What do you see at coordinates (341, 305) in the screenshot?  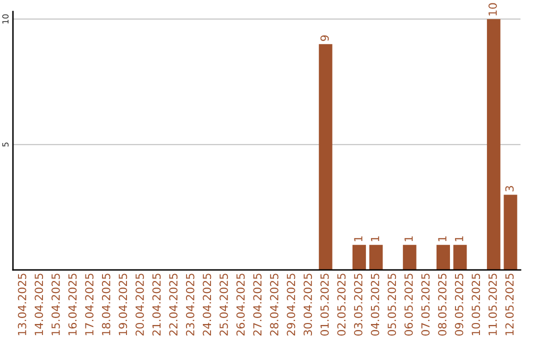 I see `x-tick-label: 02.05.2025` at bounding box center [341, 305].